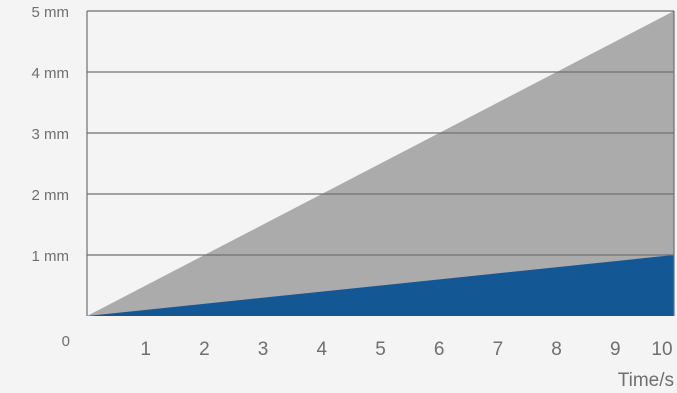  Describe the element at coordinates (51, 12) in the screenshot. I see `y-tick-label: 5 mm` at that location.